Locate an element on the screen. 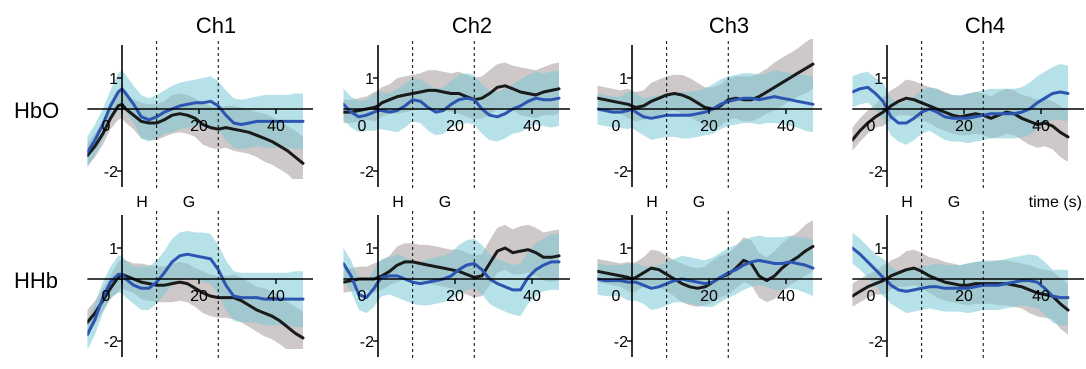 The width and height of the screenshot is (1086, 369). panel-hbo-ch4: 1 -2 0 20 40 H G is located at coordinates (968, 126).